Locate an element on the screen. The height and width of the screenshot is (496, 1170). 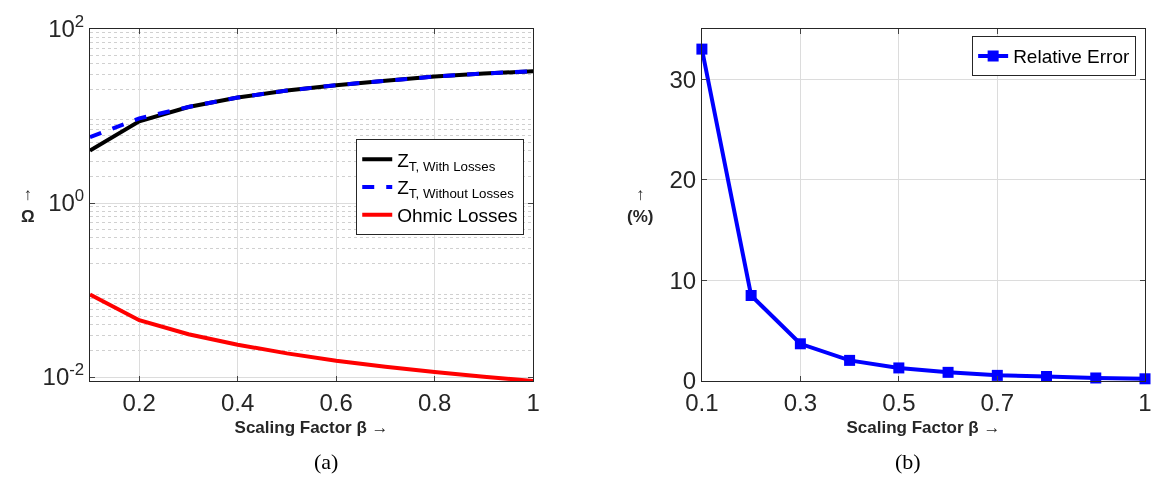
x-tick-label: 0.4 is located at coordinates (238, 402).